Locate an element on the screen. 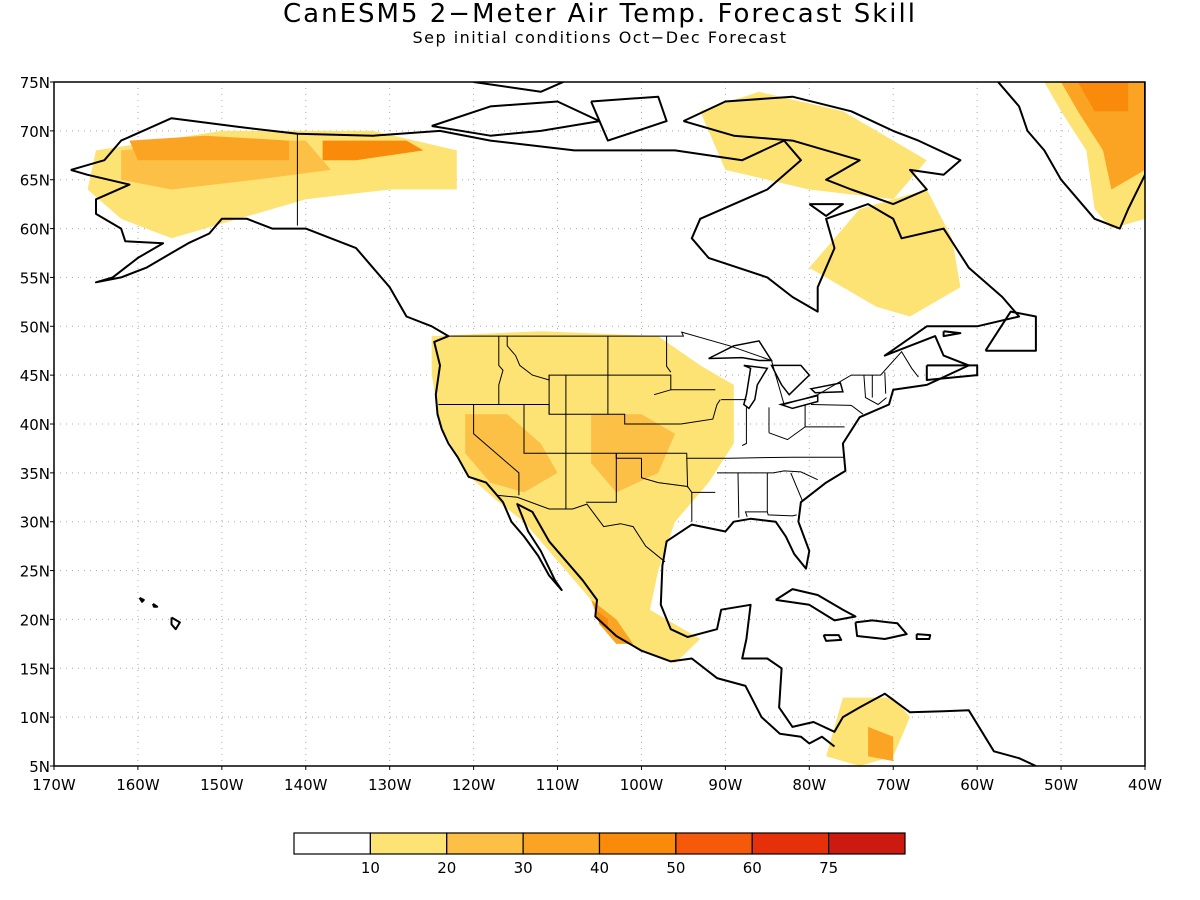  colorbar-label: 10 is located at coordinates (370, 868).